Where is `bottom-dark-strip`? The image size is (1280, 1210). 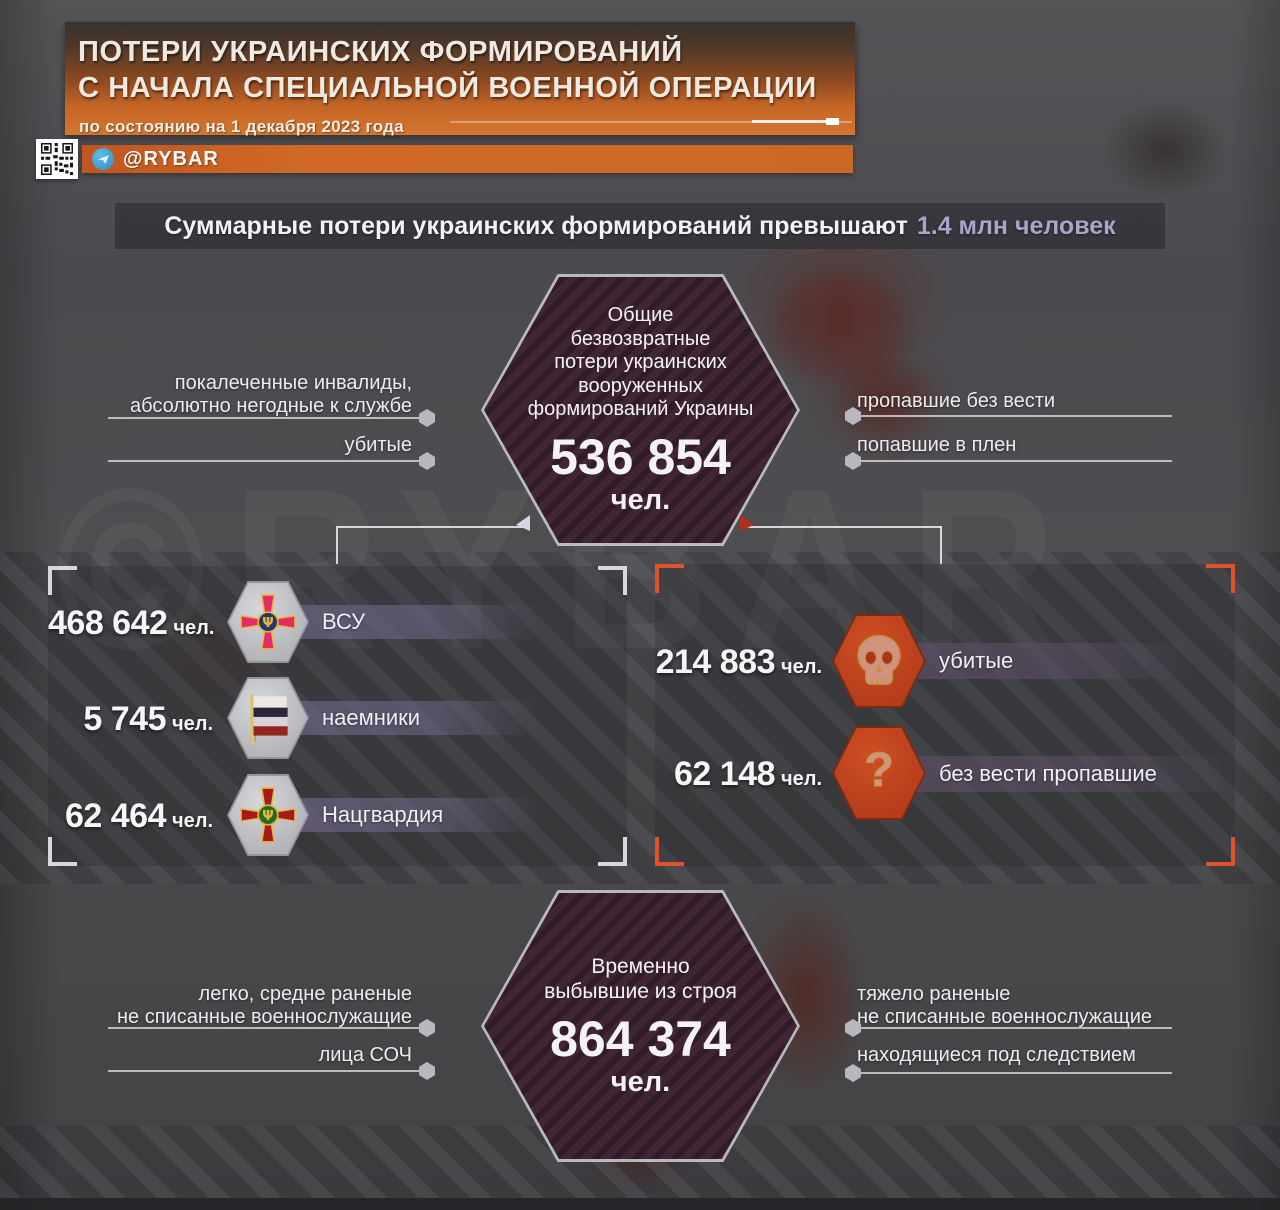 bottom-dark-strip is located at coordinates (640, 1204).